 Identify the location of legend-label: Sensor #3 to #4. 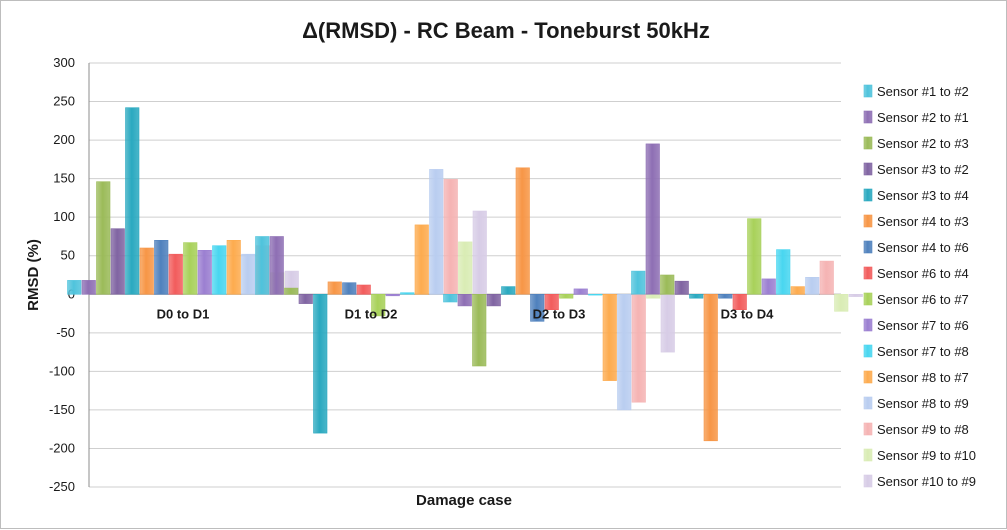
(923, 195).